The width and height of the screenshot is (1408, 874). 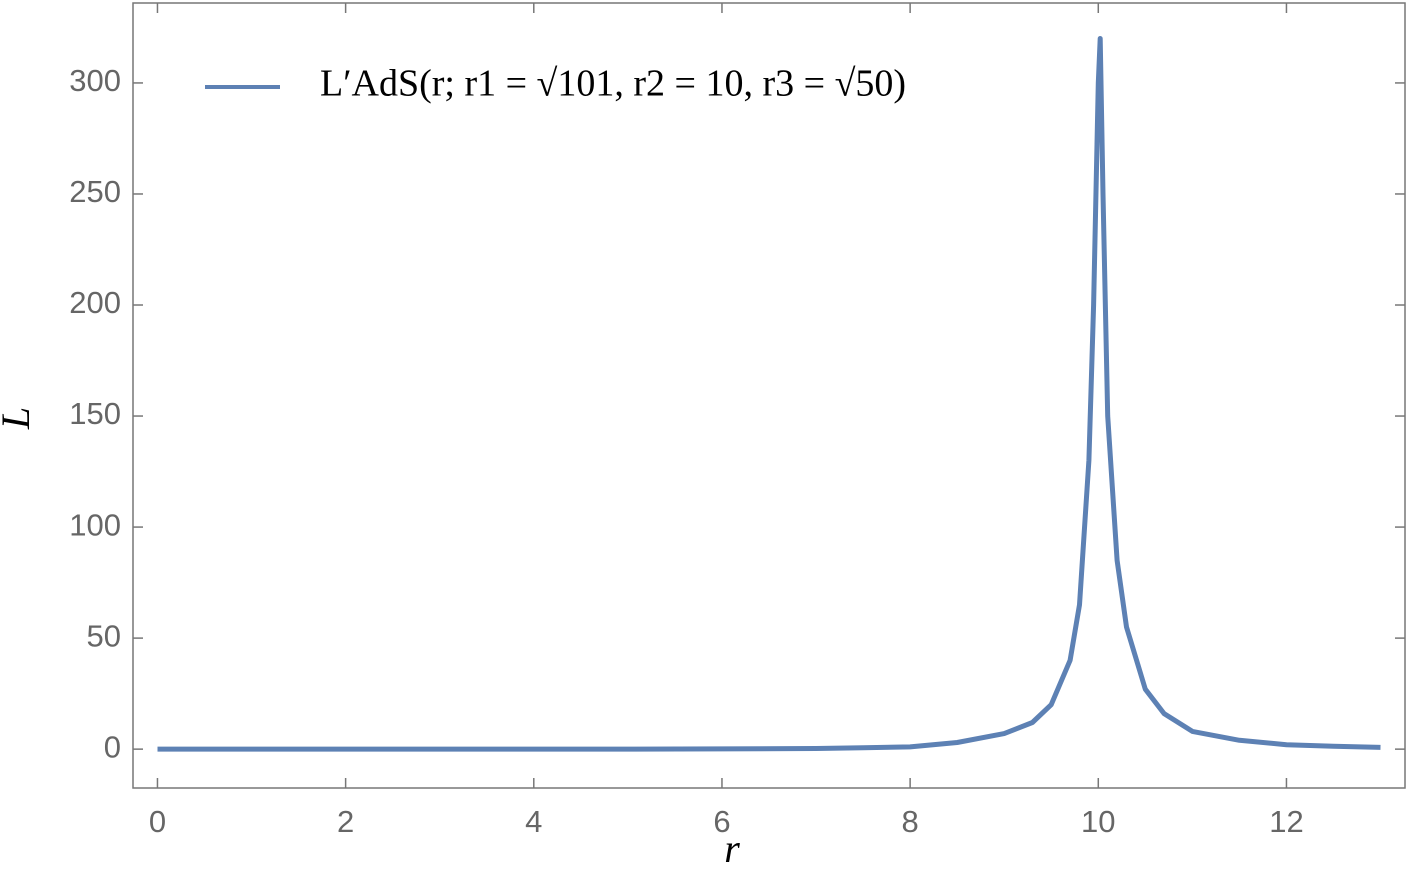 What do you see at coordinates (345, 821) in the screenshot?
I see `x-tick-label: 2` at bounding box center [345, 821].